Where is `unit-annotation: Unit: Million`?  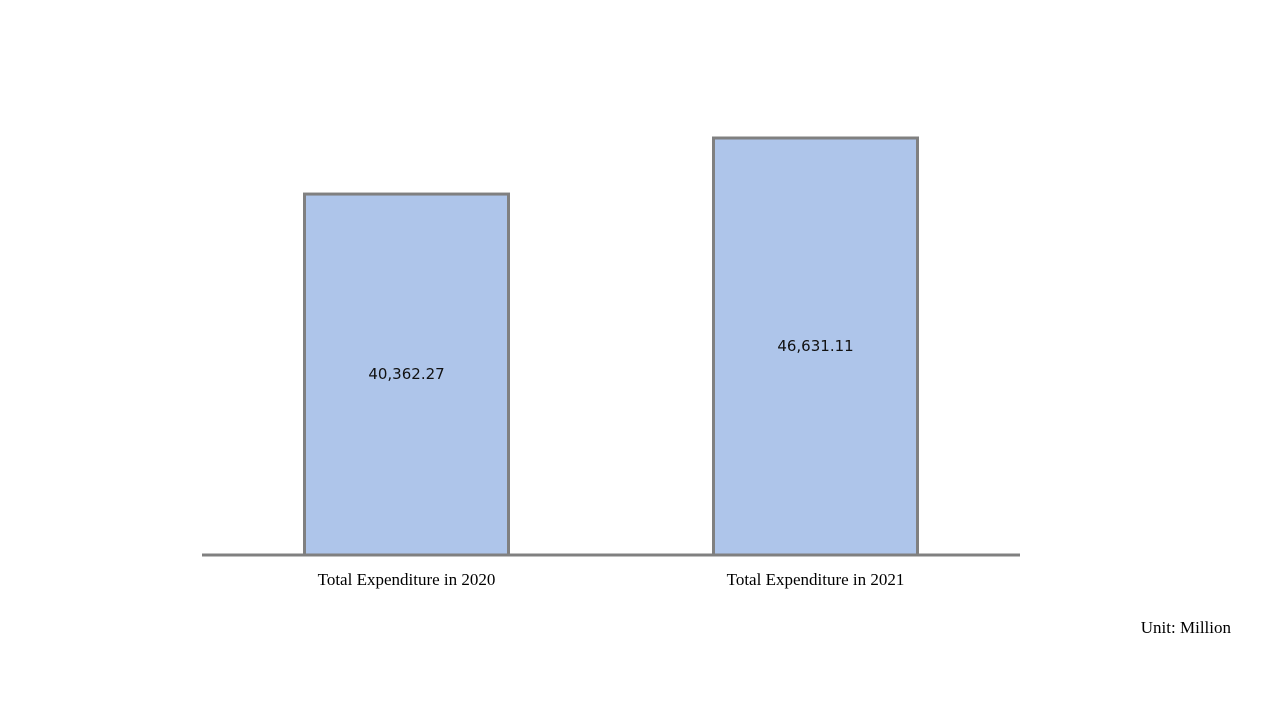 unit-annotation: Unit: Million is located at coordinates (1186, 627).